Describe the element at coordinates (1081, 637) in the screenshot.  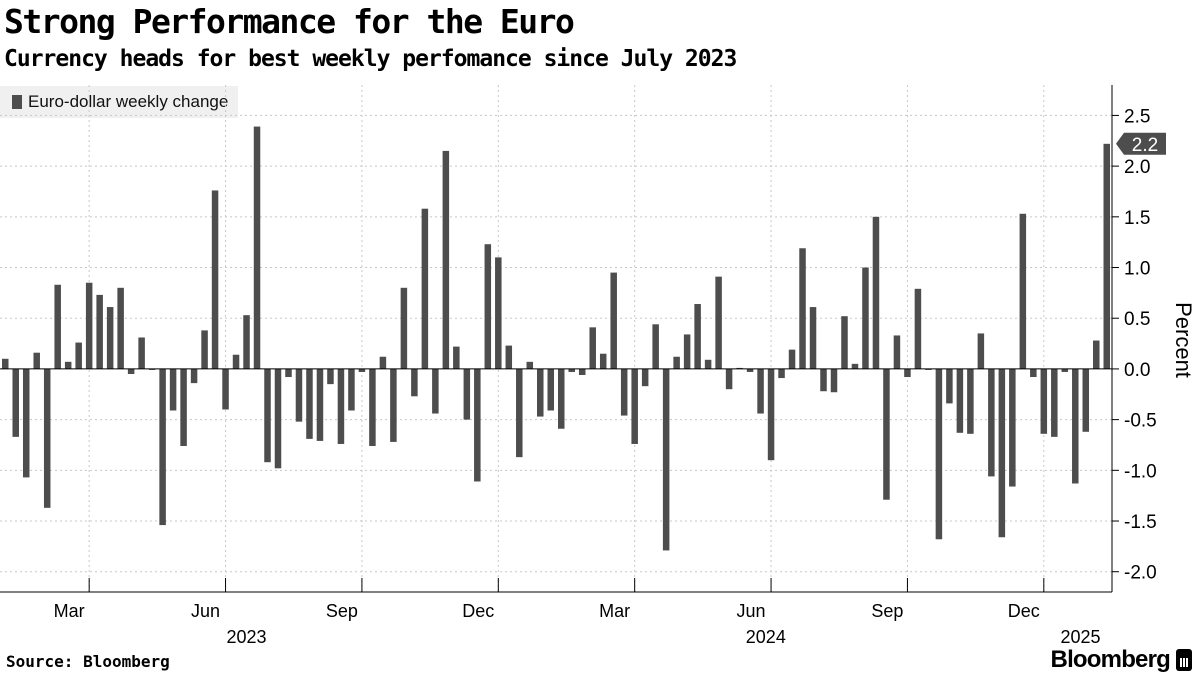
I see `x-year-label: 2025` at that location.